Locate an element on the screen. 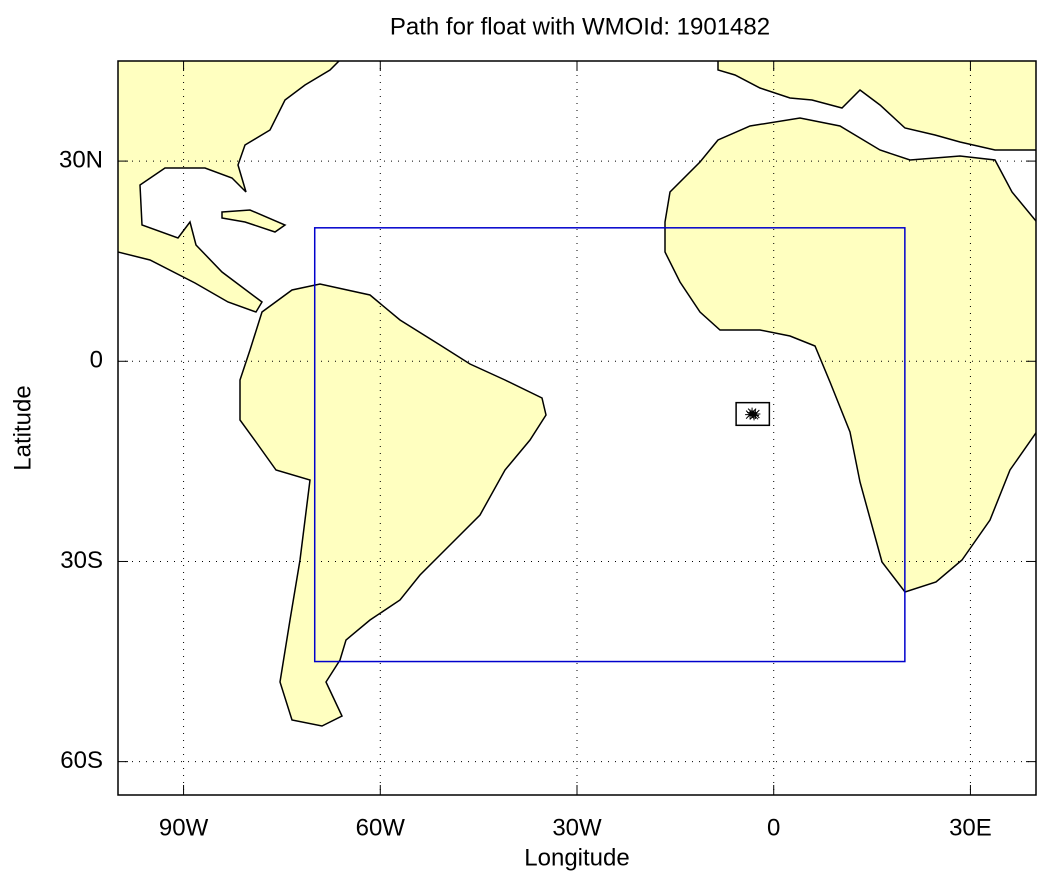  south-america is located at coordinates (393, 505).